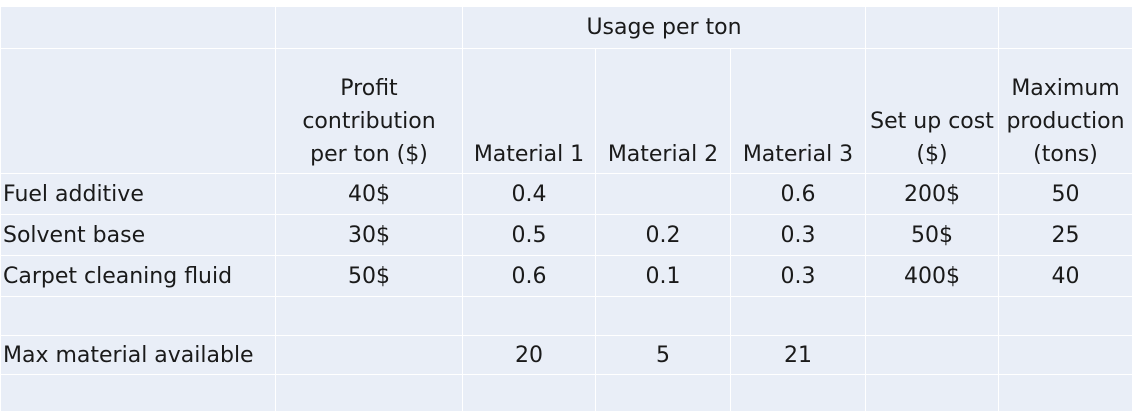 The height and width of the screenshot is (419, 1138). Describe the element at coordinates (1066, 276) in the screenshot. I see `max-production-cell: 40` at that location.